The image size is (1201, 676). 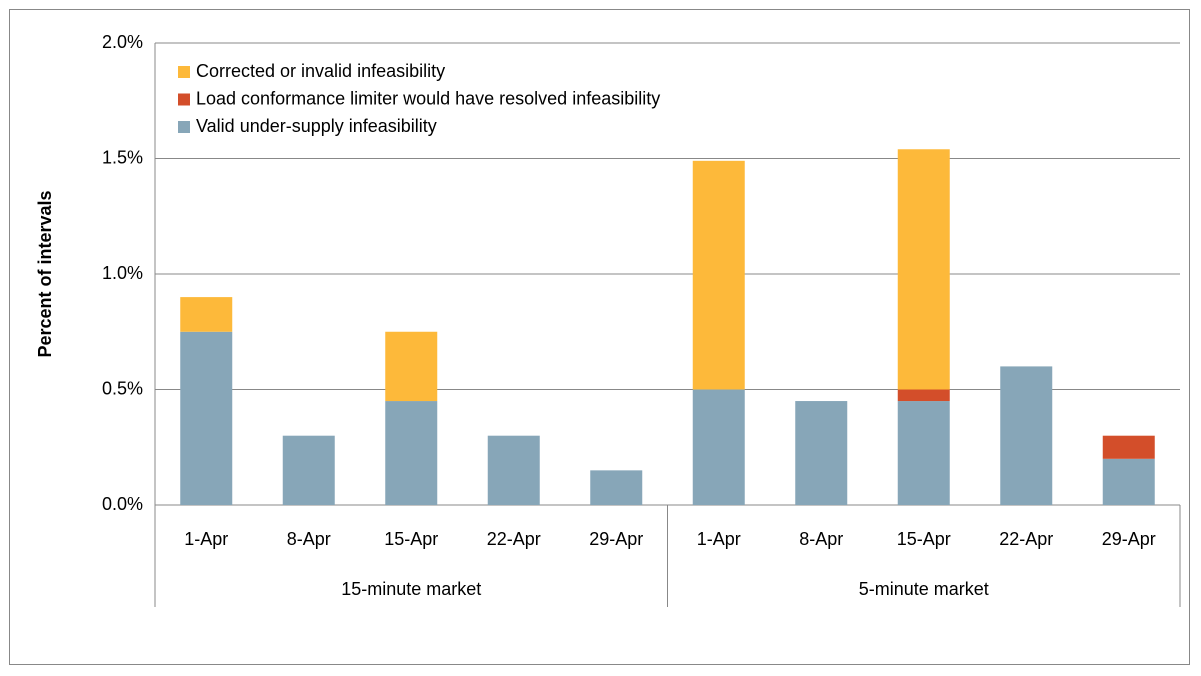 What do you see at coordinates (122, 42) in the screenshot?
I see `y-tick-label: 2.0%` at bounding box center [122, 42].